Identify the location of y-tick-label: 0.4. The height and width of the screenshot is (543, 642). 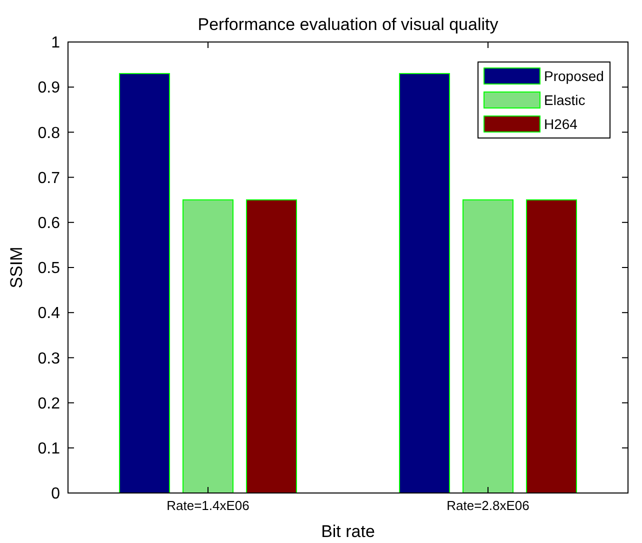
(49, 313).